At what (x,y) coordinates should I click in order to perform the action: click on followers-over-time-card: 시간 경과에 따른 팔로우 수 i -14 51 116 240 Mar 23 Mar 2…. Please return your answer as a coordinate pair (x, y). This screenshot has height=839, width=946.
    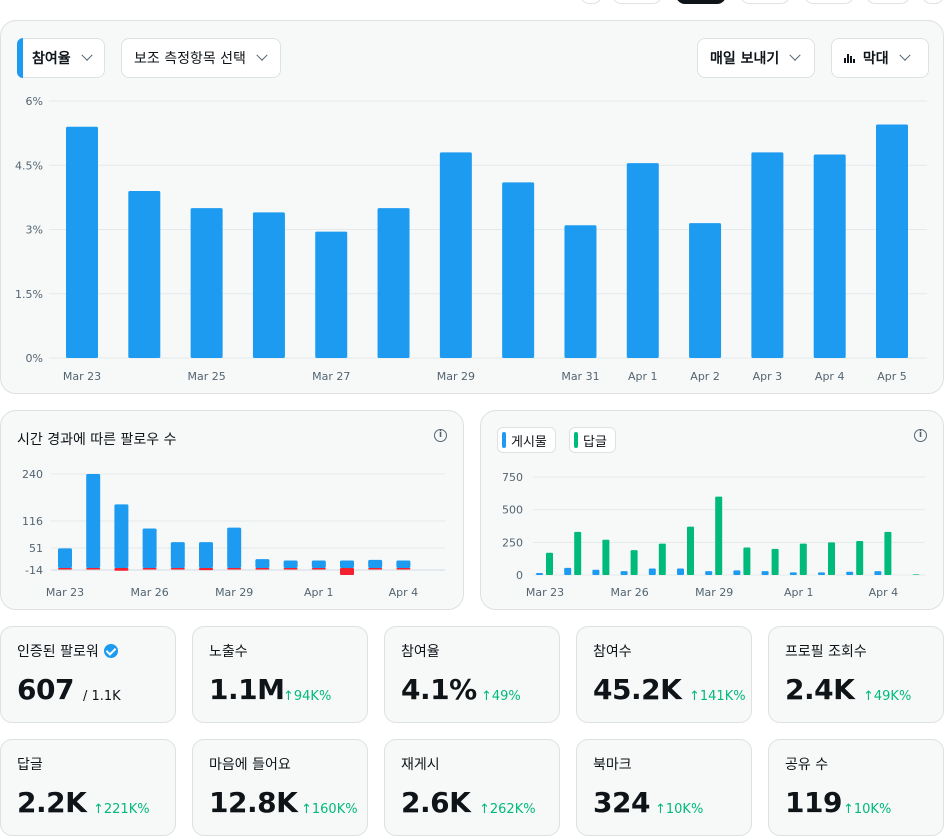
    Looking at the image, I should click on (232, 510).